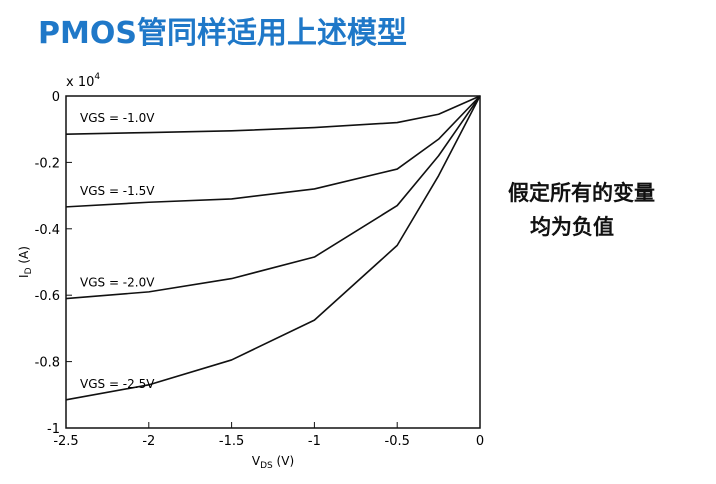  I want to click on y-tick-label: 0, so click(56, 97).